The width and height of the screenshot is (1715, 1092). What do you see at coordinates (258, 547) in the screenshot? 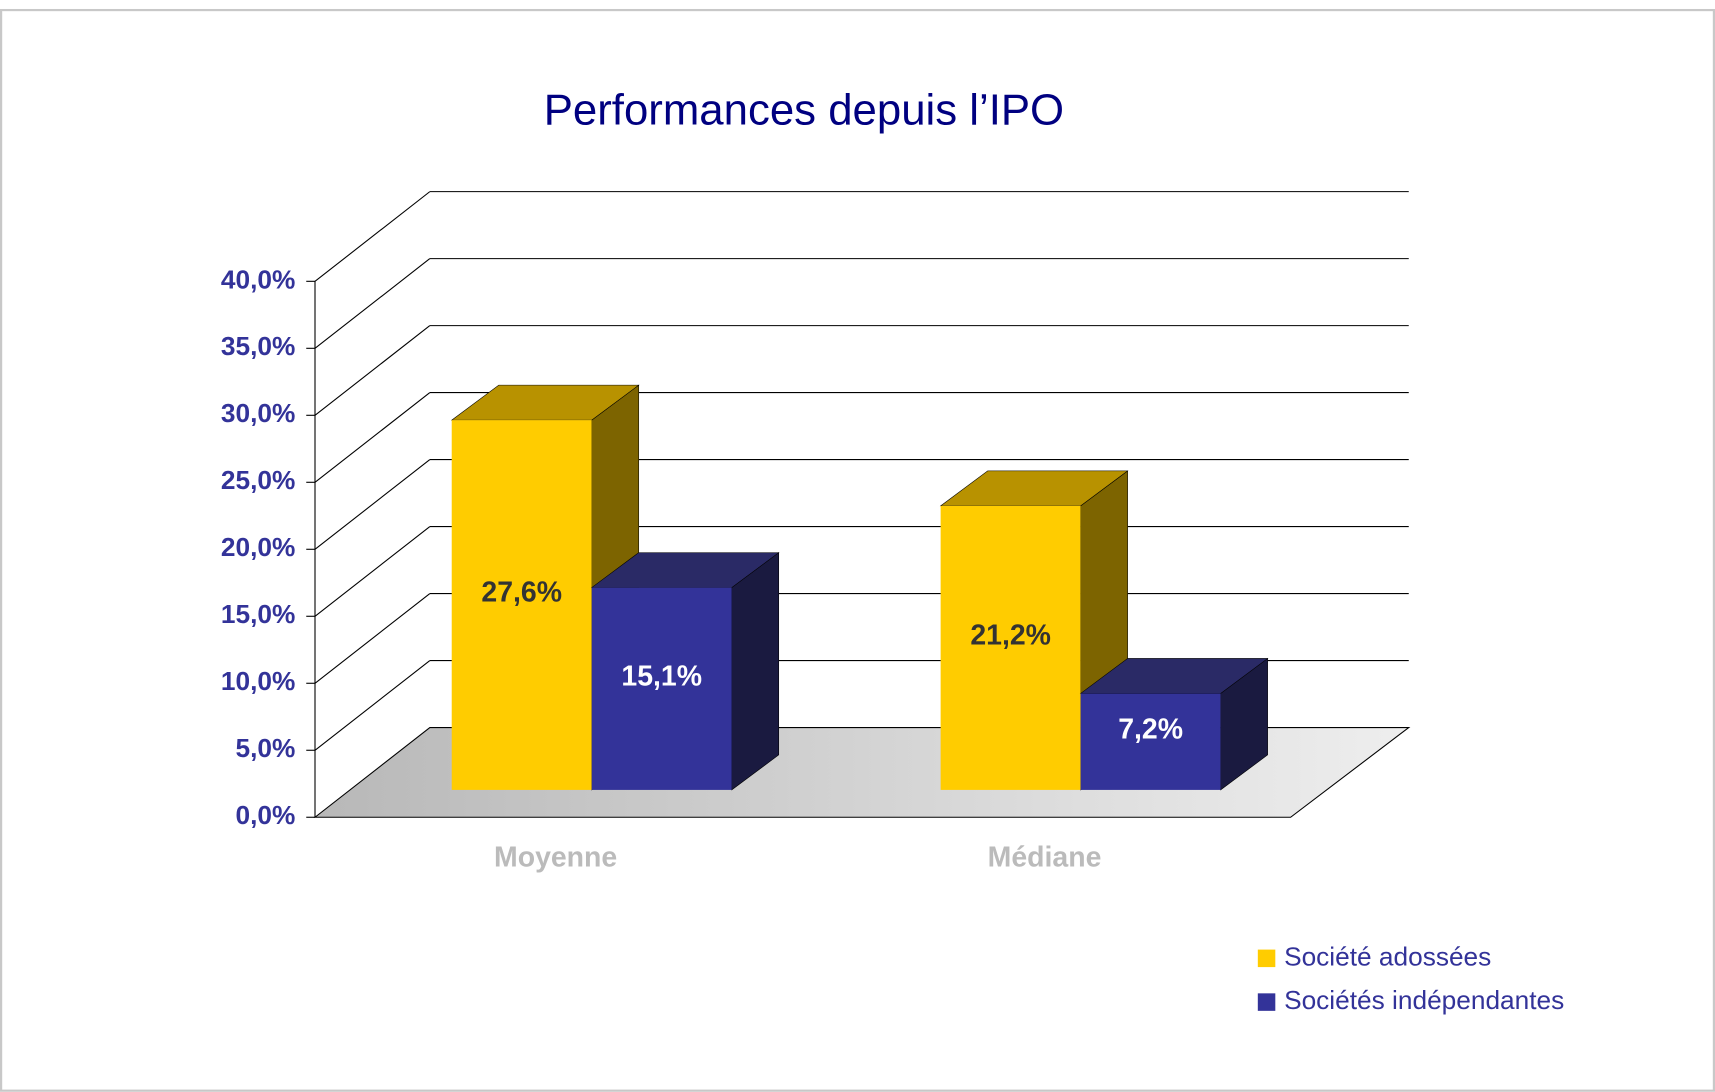
I see `y-tick-label: 20,0%` at bounding box center [258, 547].